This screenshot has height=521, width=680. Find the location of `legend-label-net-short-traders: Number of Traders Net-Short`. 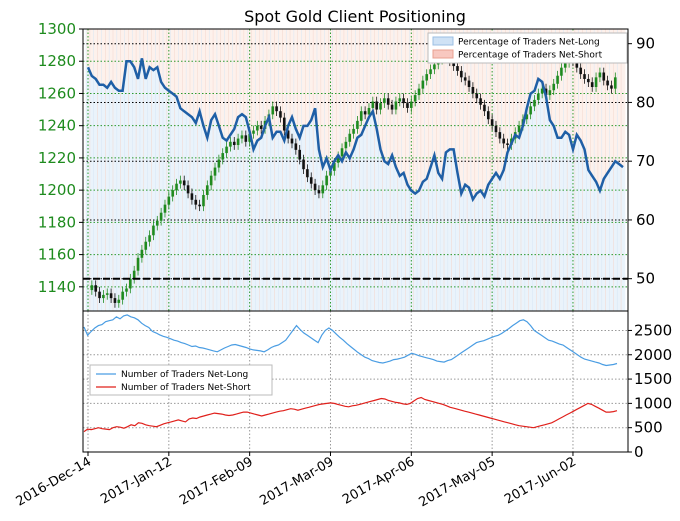

legend-label-net-short-traders: Number of Traders Net-Short is located at coordinates (186, 388).